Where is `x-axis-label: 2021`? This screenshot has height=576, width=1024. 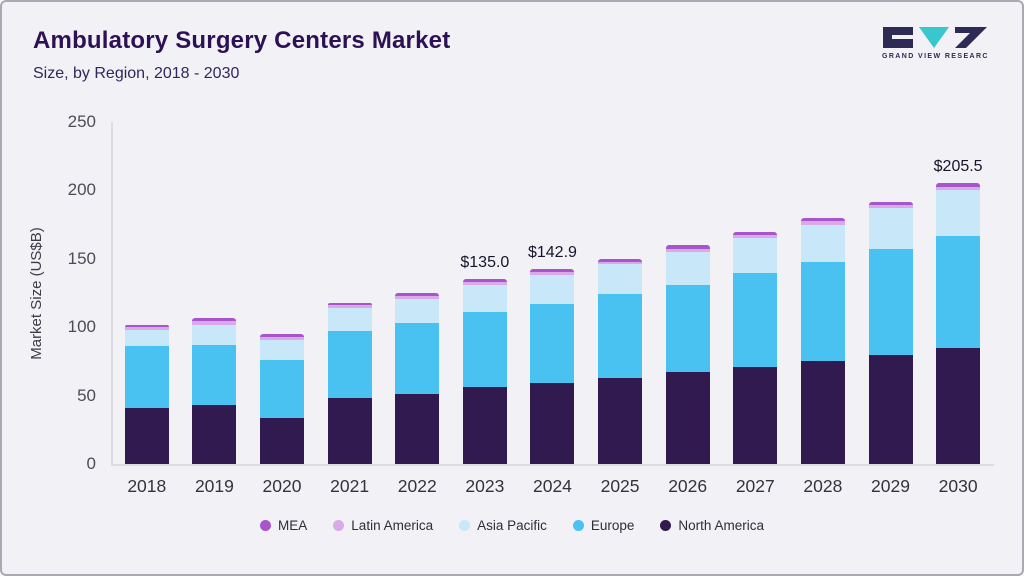
x-axis-label: 2021 is located at coordinates (350, 486).